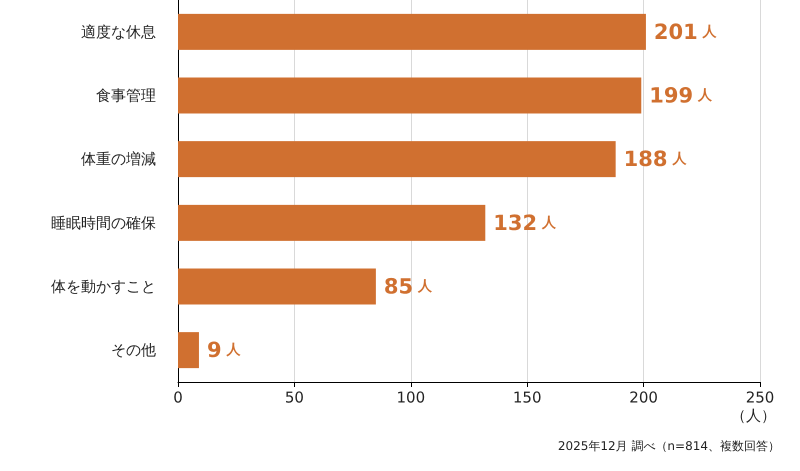 This screenshot has height=471, width=800. What do you see at coordinates (118, 159) in the screenshot?
I see `y-tick-label: 体重の増減` at bounding box center [118, 159].